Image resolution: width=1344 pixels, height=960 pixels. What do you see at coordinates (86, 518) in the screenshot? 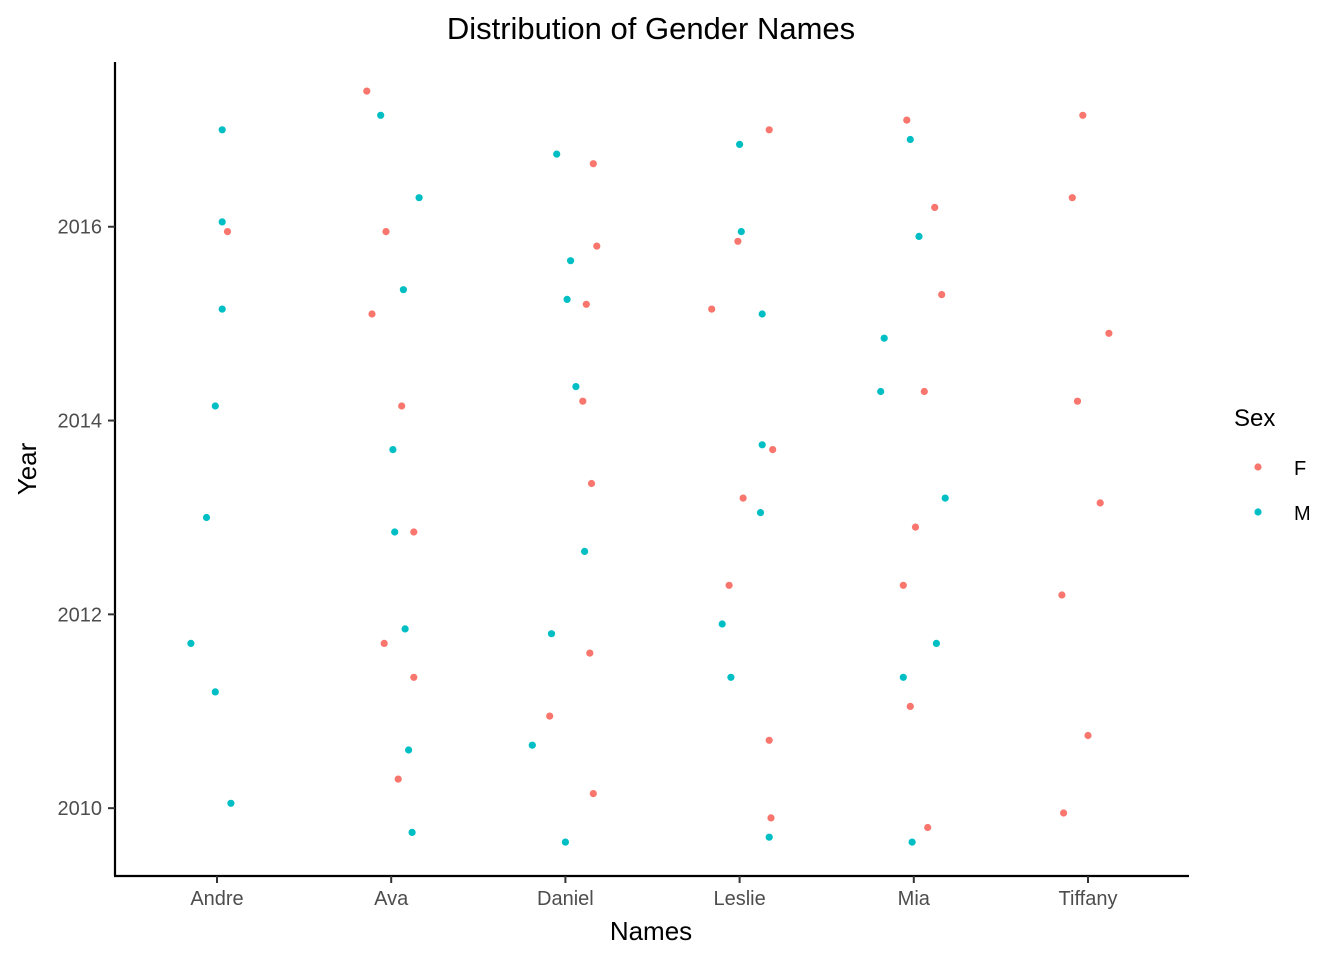
I see `y-axis-ticks: 2010 2012 2014 2016` at bounding box center [86, 518].